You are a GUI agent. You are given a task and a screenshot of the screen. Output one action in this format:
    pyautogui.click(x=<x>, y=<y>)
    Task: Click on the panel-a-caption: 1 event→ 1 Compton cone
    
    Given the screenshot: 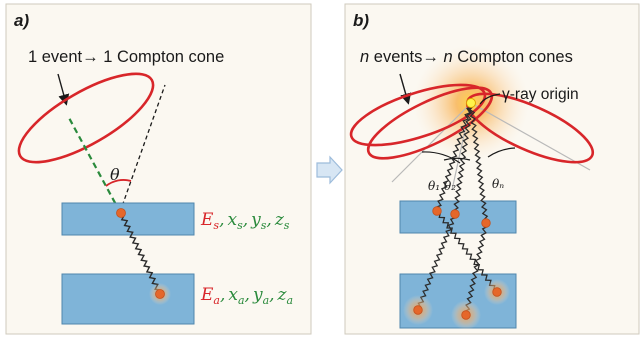 What is the action you would take?
    pyautogui.click(x=126, y=57)
    